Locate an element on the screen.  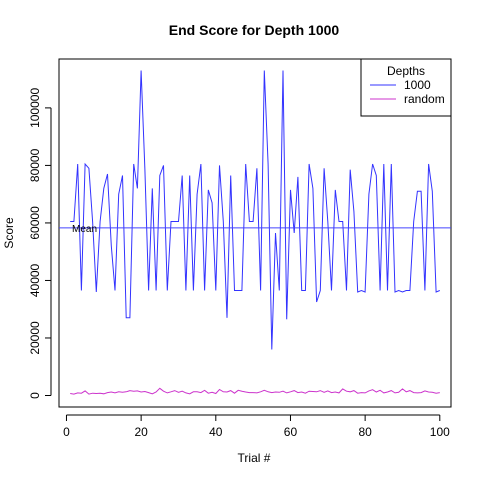
y-axis: 0 20000 40000 60000 80000 100000 is located at coordinates (40, 243).